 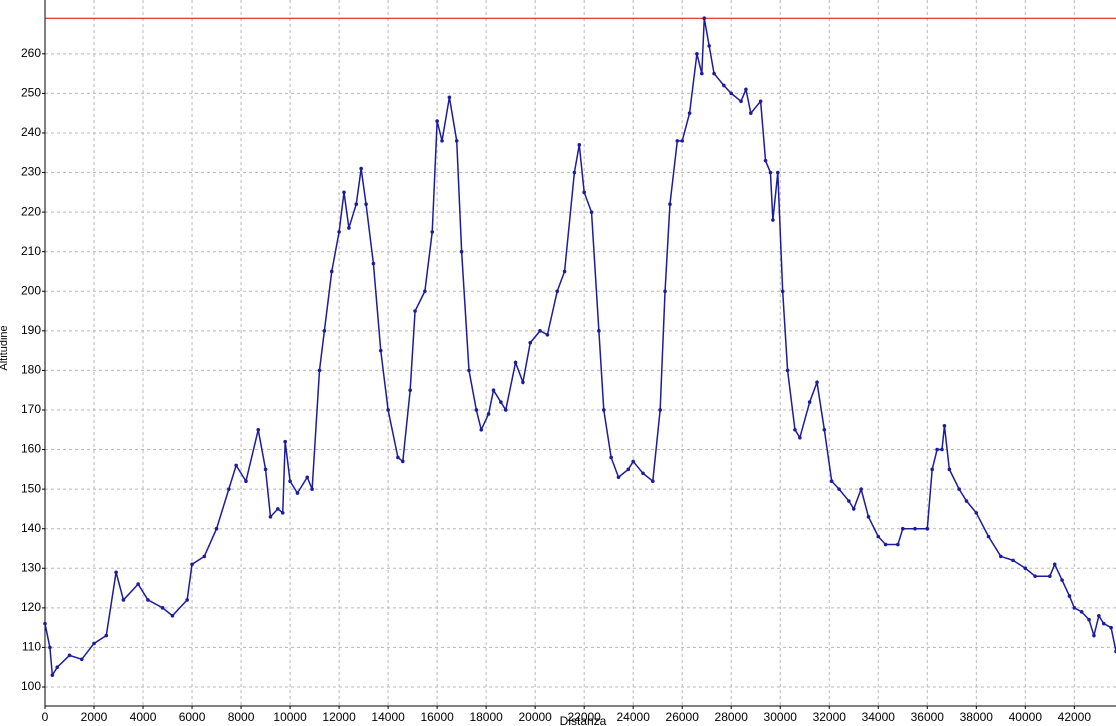 I want to click on x-tick-label: 18000, so click(x=486, y=717).